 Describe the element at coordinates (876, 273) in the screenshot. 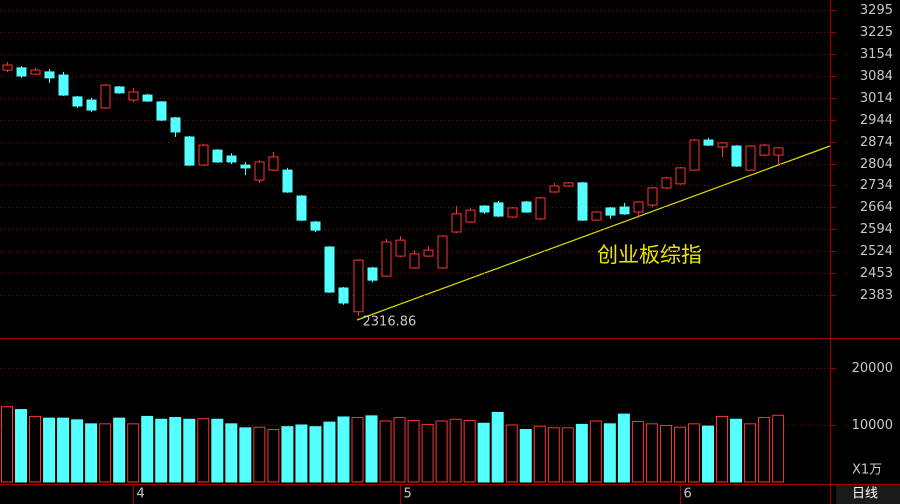

I see `y-tick-label: 2453` at that location.